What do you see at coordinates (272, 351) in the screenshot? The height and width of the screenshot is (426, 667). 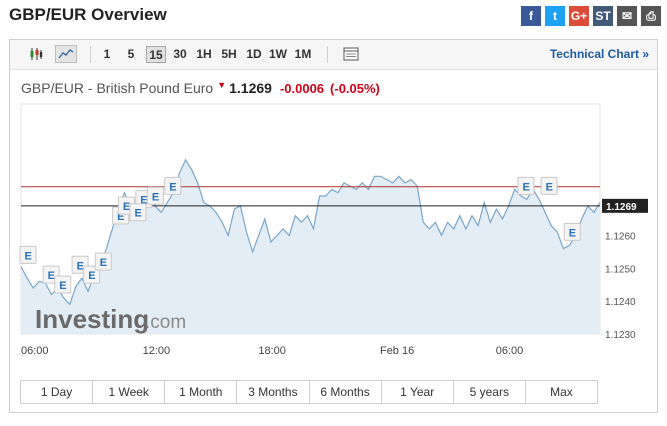 I see `x-tick-label: 18:00` at bounding box center [272, 351].